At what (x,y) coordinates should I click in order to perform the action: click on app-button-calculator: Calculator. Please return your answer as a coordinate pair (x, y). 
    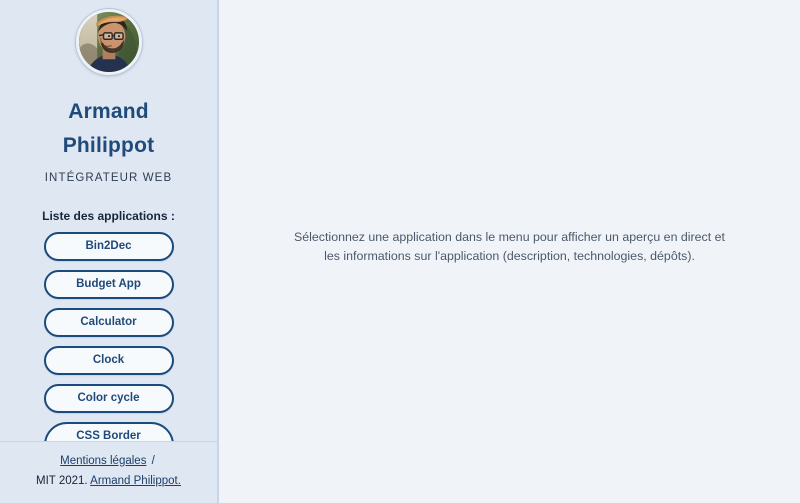
    Looking at the image, I should click on (108, 322).